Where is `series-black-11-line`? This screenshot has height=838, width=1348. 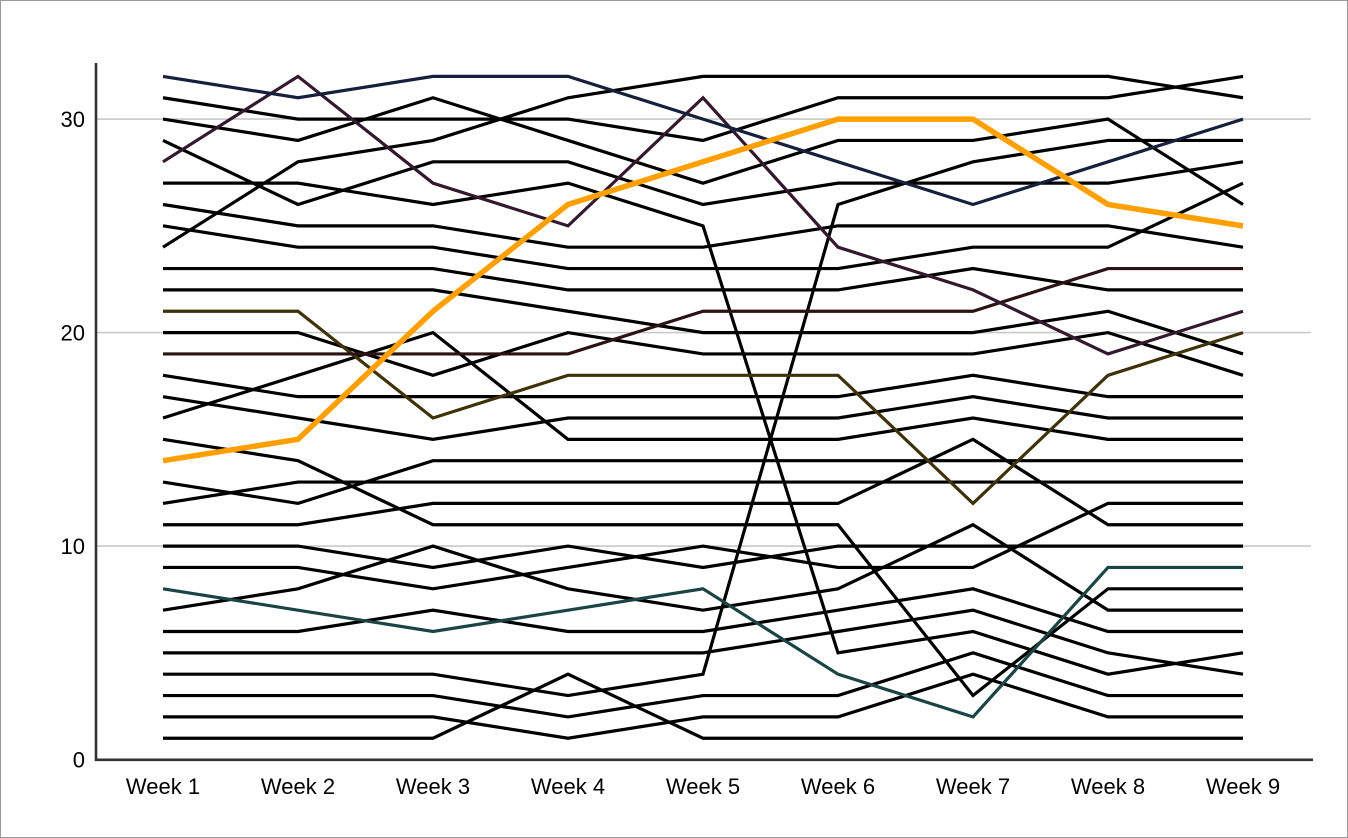
series-black-11-line is located at coordinates (702, 386).